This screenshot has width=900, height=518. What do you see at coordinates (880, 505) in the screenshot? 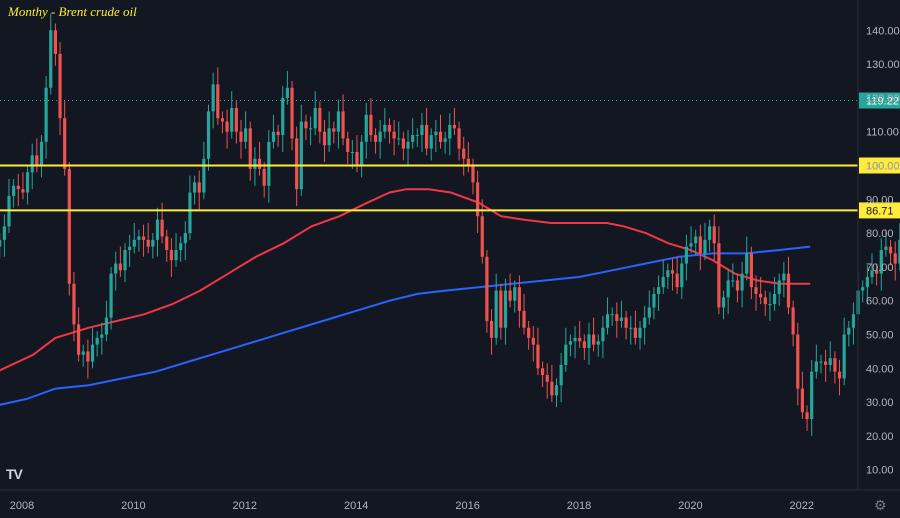
I see `gear-icon: ⚙` at bounding box center [880, 505].